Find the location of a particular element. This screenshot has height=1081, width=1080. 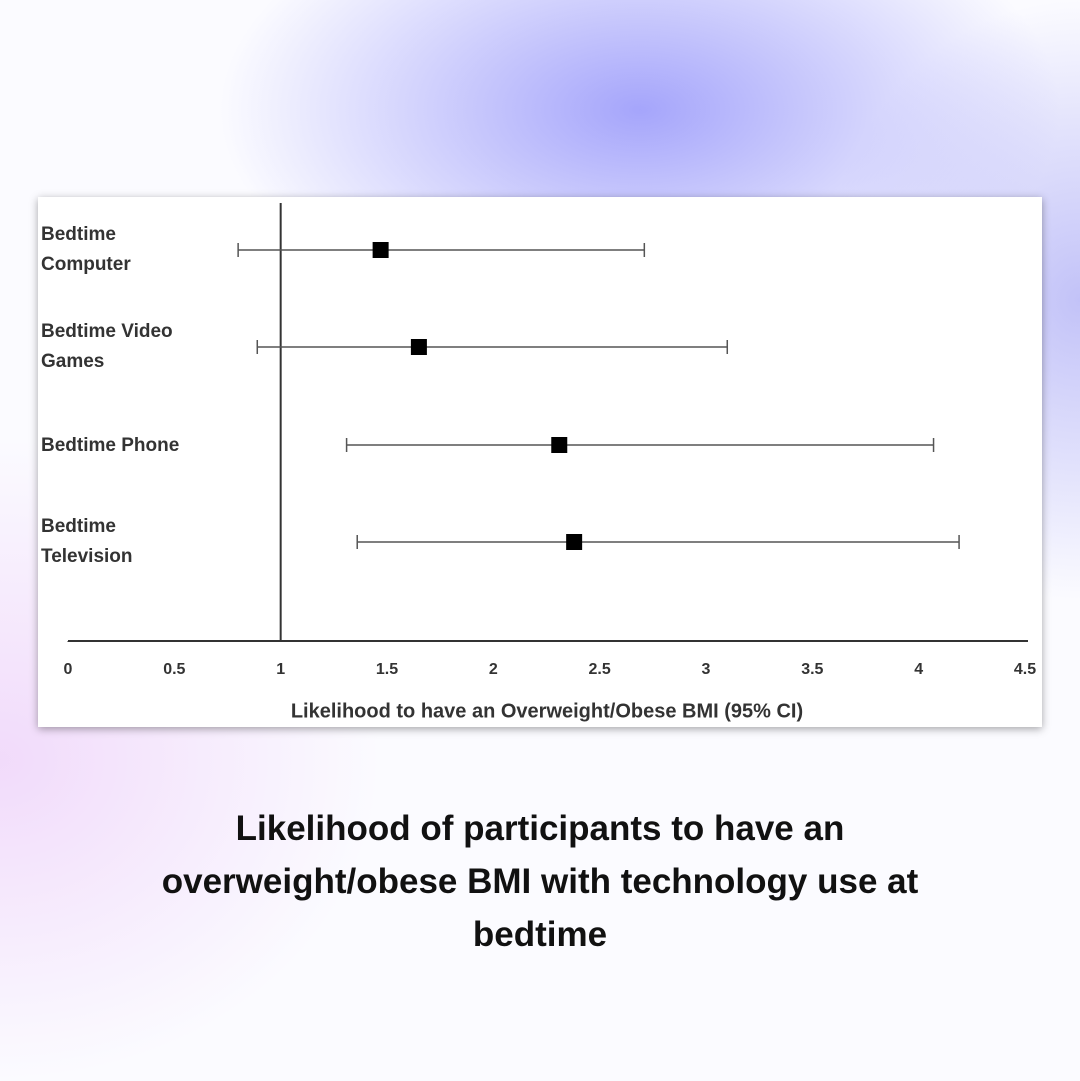

x-tick-label: 1.5 is located at coordinates (387, 669).